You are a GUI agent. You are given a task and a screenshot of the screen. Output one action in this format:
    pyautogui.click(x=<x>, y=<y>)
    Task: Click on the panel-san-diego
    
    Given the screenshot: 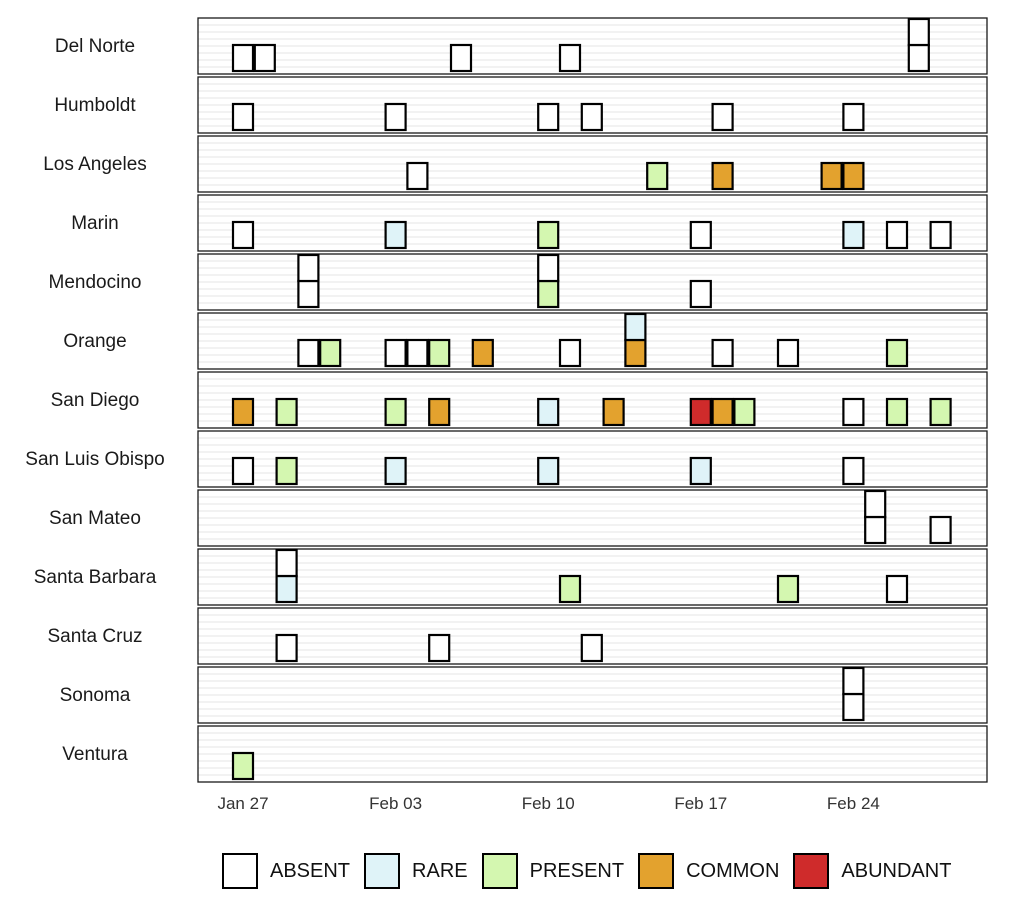 What is the action you would take?
    pyautogui.click(x=592, y=400)
    